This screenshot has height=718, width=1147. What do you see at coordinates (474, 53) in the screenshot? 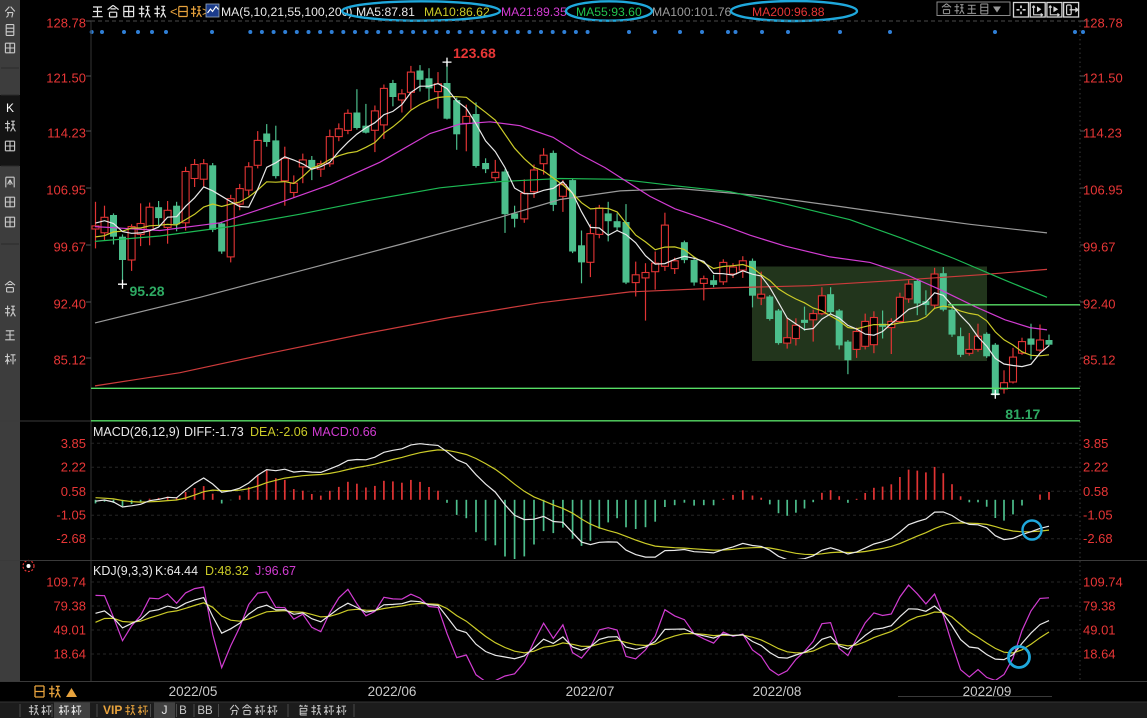
I see `svg-text: 123.68` at bounding box center [474, 53].